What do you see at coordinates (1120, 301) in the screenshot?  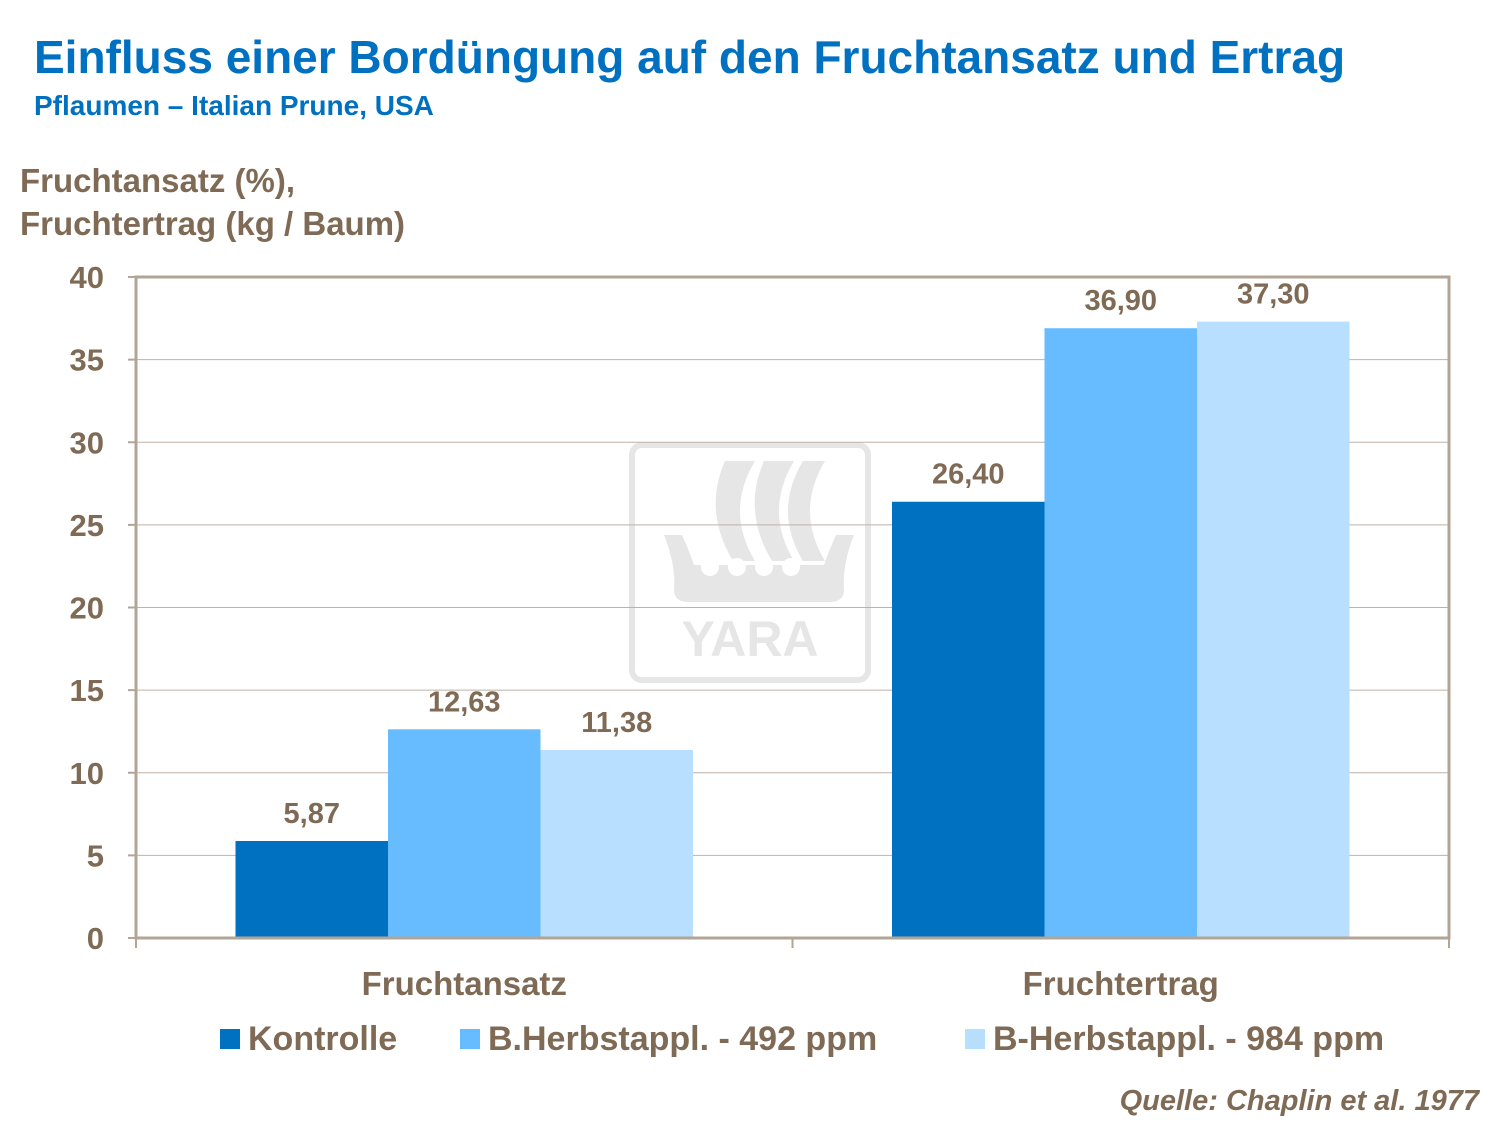 I see `data-label: 36,90` at bounding box center [1120, 301].